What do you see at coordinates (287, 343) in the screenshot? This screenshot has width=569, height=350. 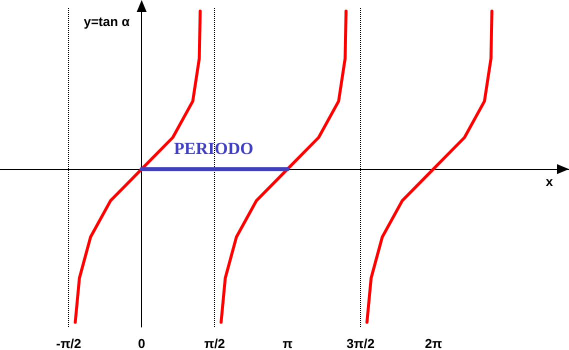 I see `x-tick-label: π` at bounding box center [287, 343].